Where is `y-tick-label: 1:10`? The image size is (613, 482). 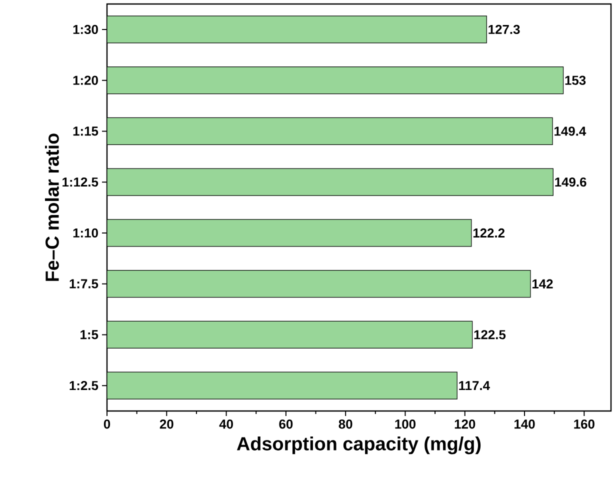 y-tick-label: 1:10 is located at coordinates (85, 233).